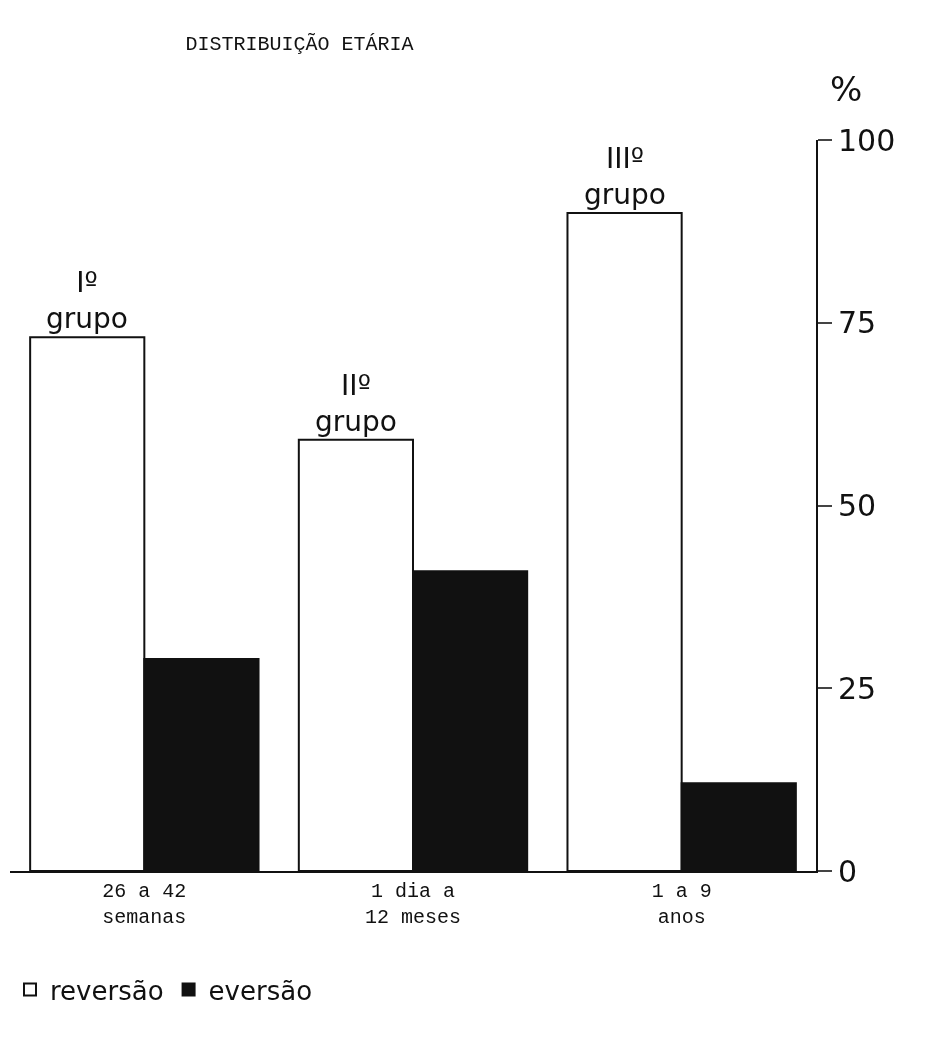 The image size is (936, 1041). Describe the element at coordinates (848, 871) in the screenshot. I see `y-tick-label: 0` at that location.